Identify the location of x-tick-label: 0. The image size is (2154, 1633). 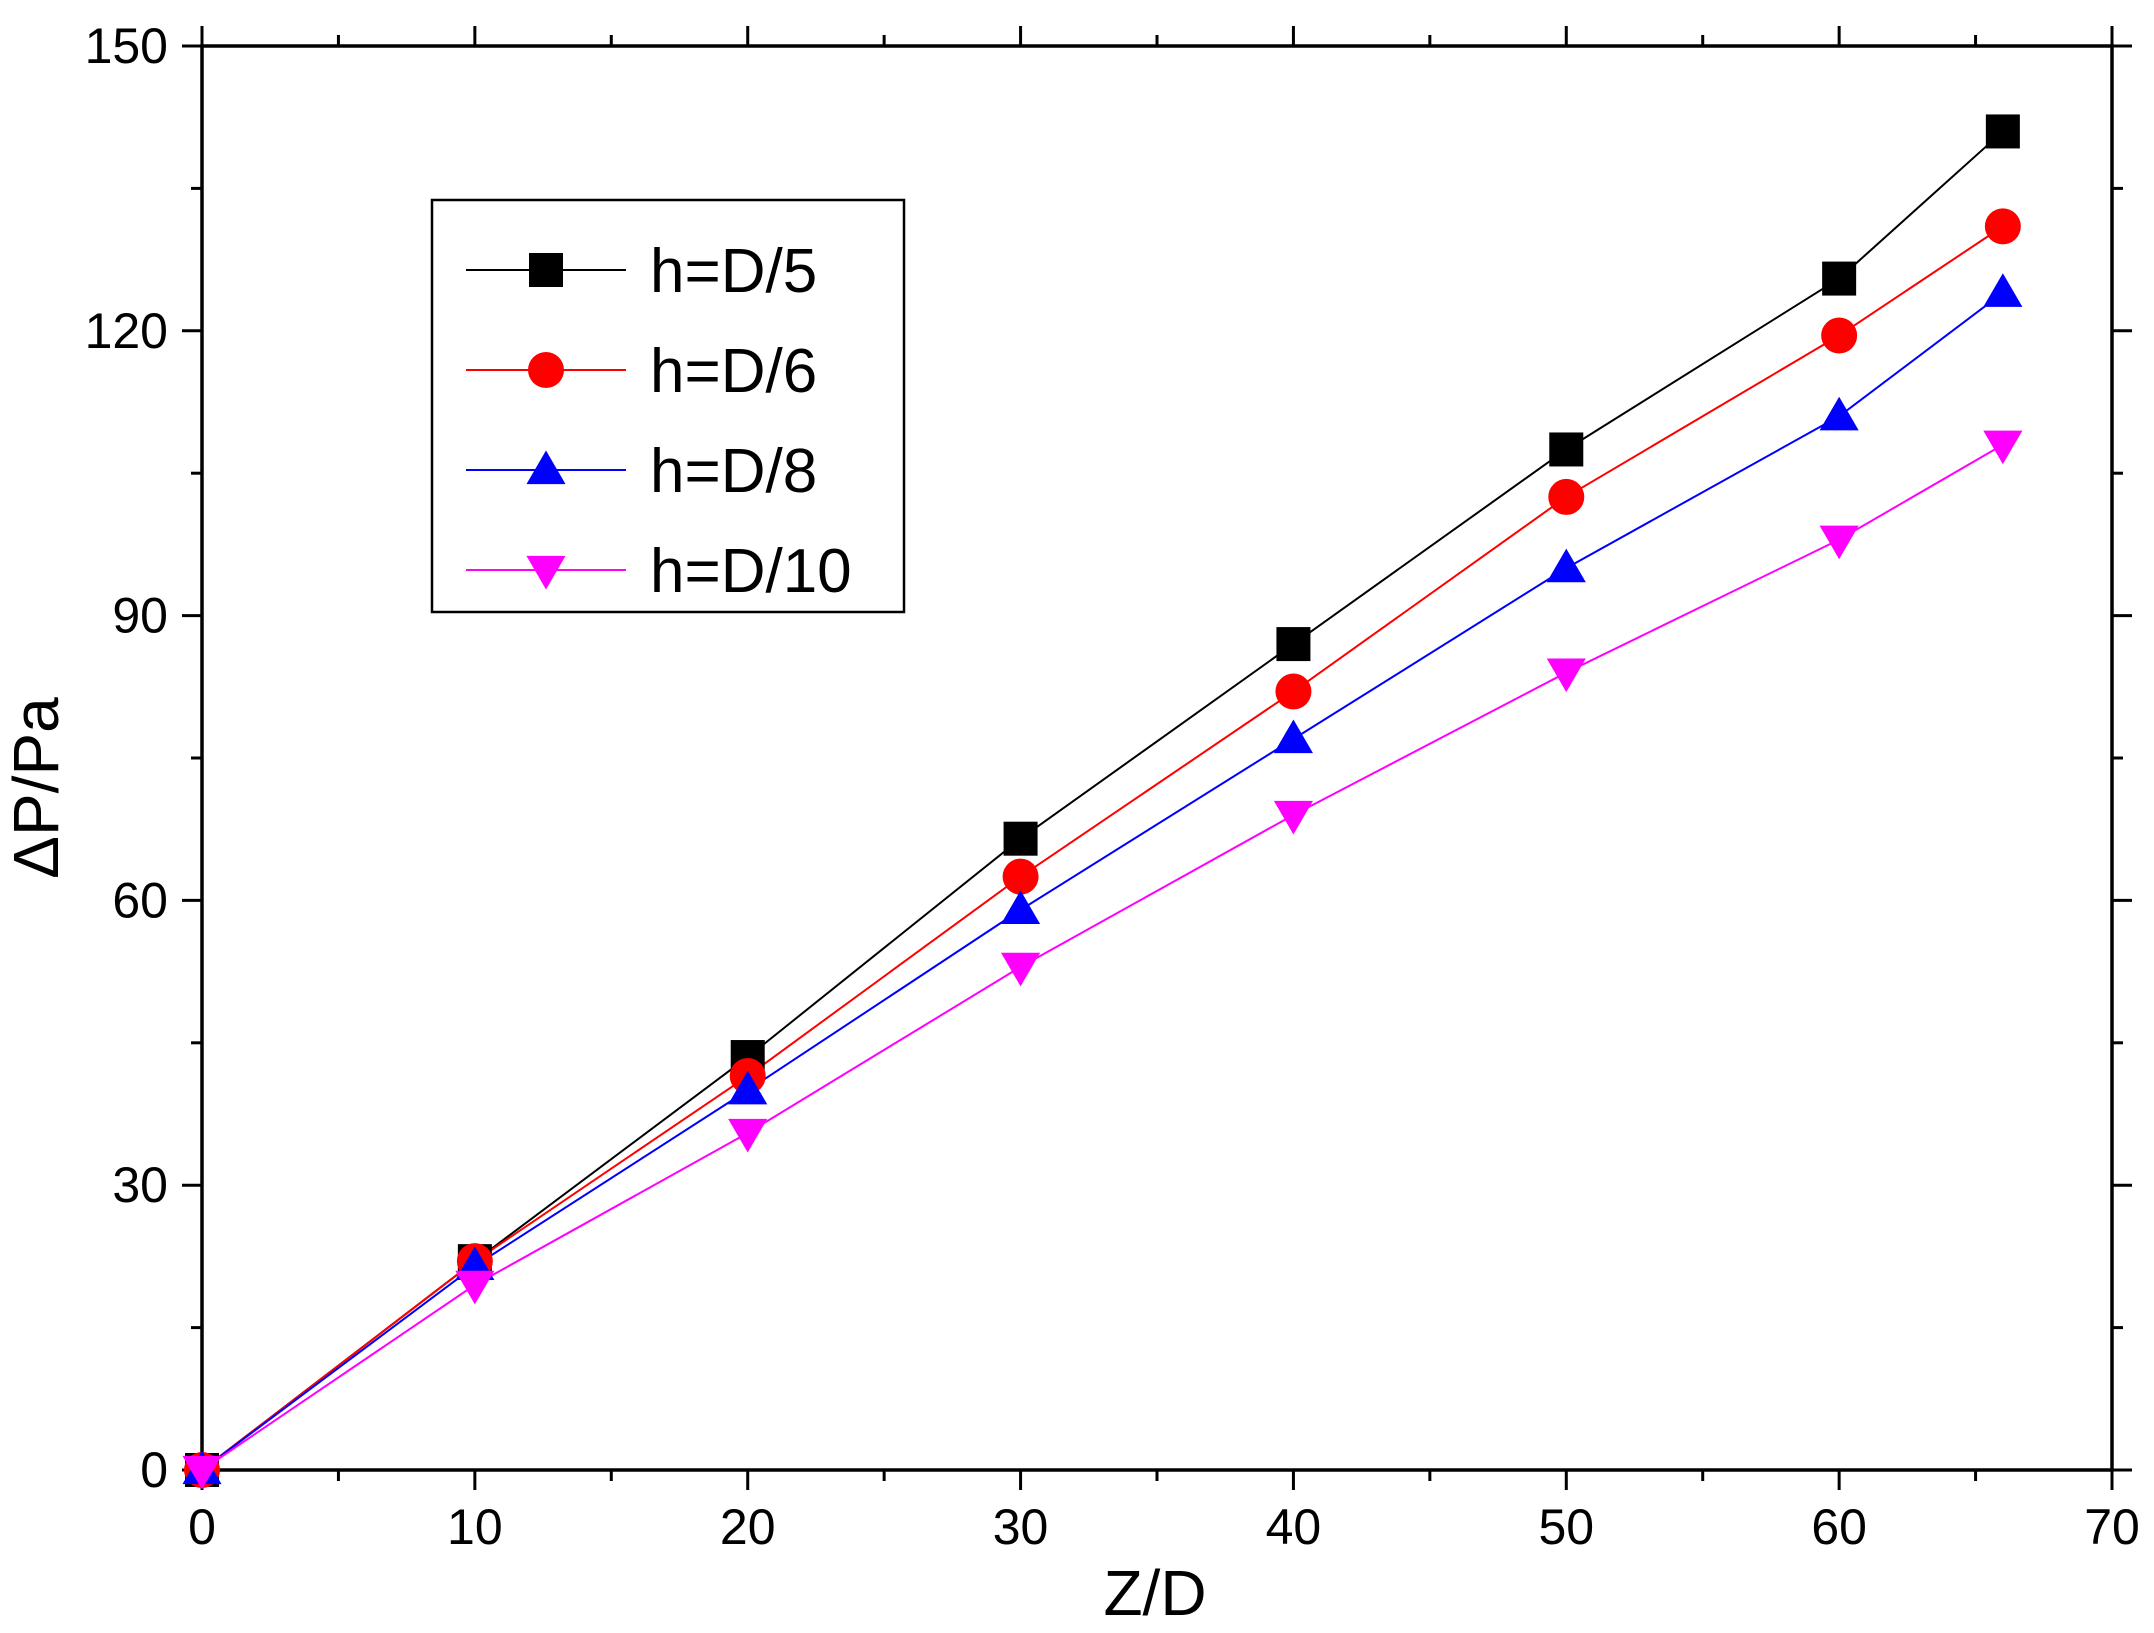
(202, 1527).